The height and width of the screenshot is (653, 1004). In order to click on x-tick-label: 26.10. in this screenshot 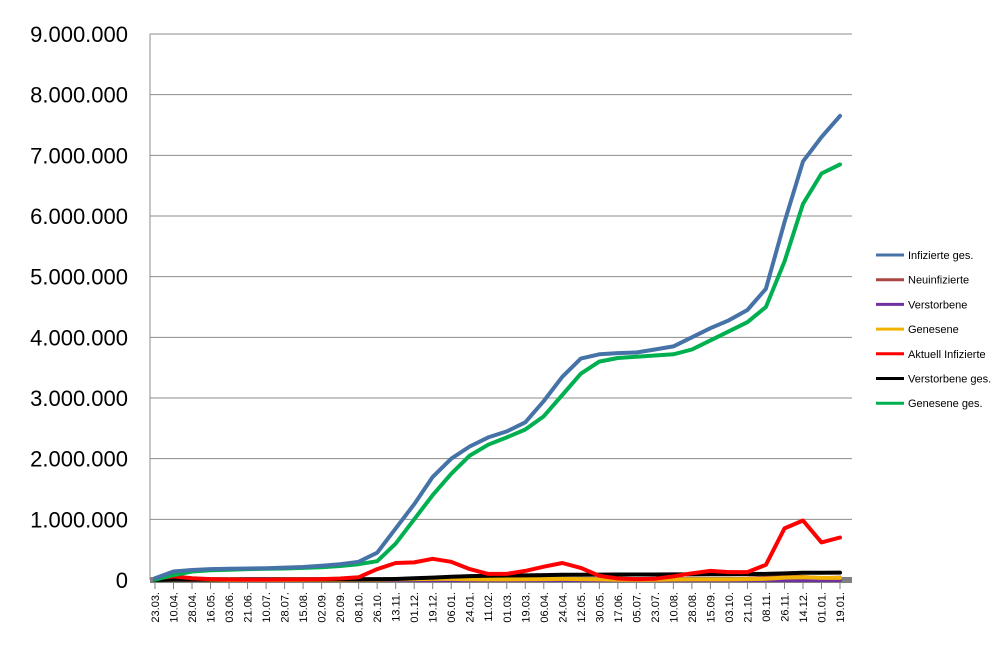, I will do `click(378, 607)`.